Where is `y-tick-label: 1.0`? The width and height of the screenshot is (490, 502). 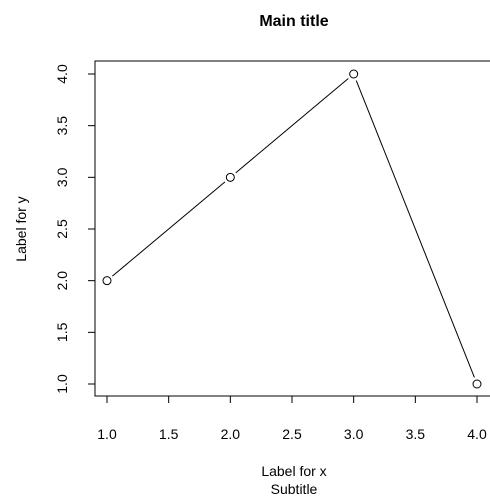 y-tick-label: 1.0 is located at coordinates (62, 384).